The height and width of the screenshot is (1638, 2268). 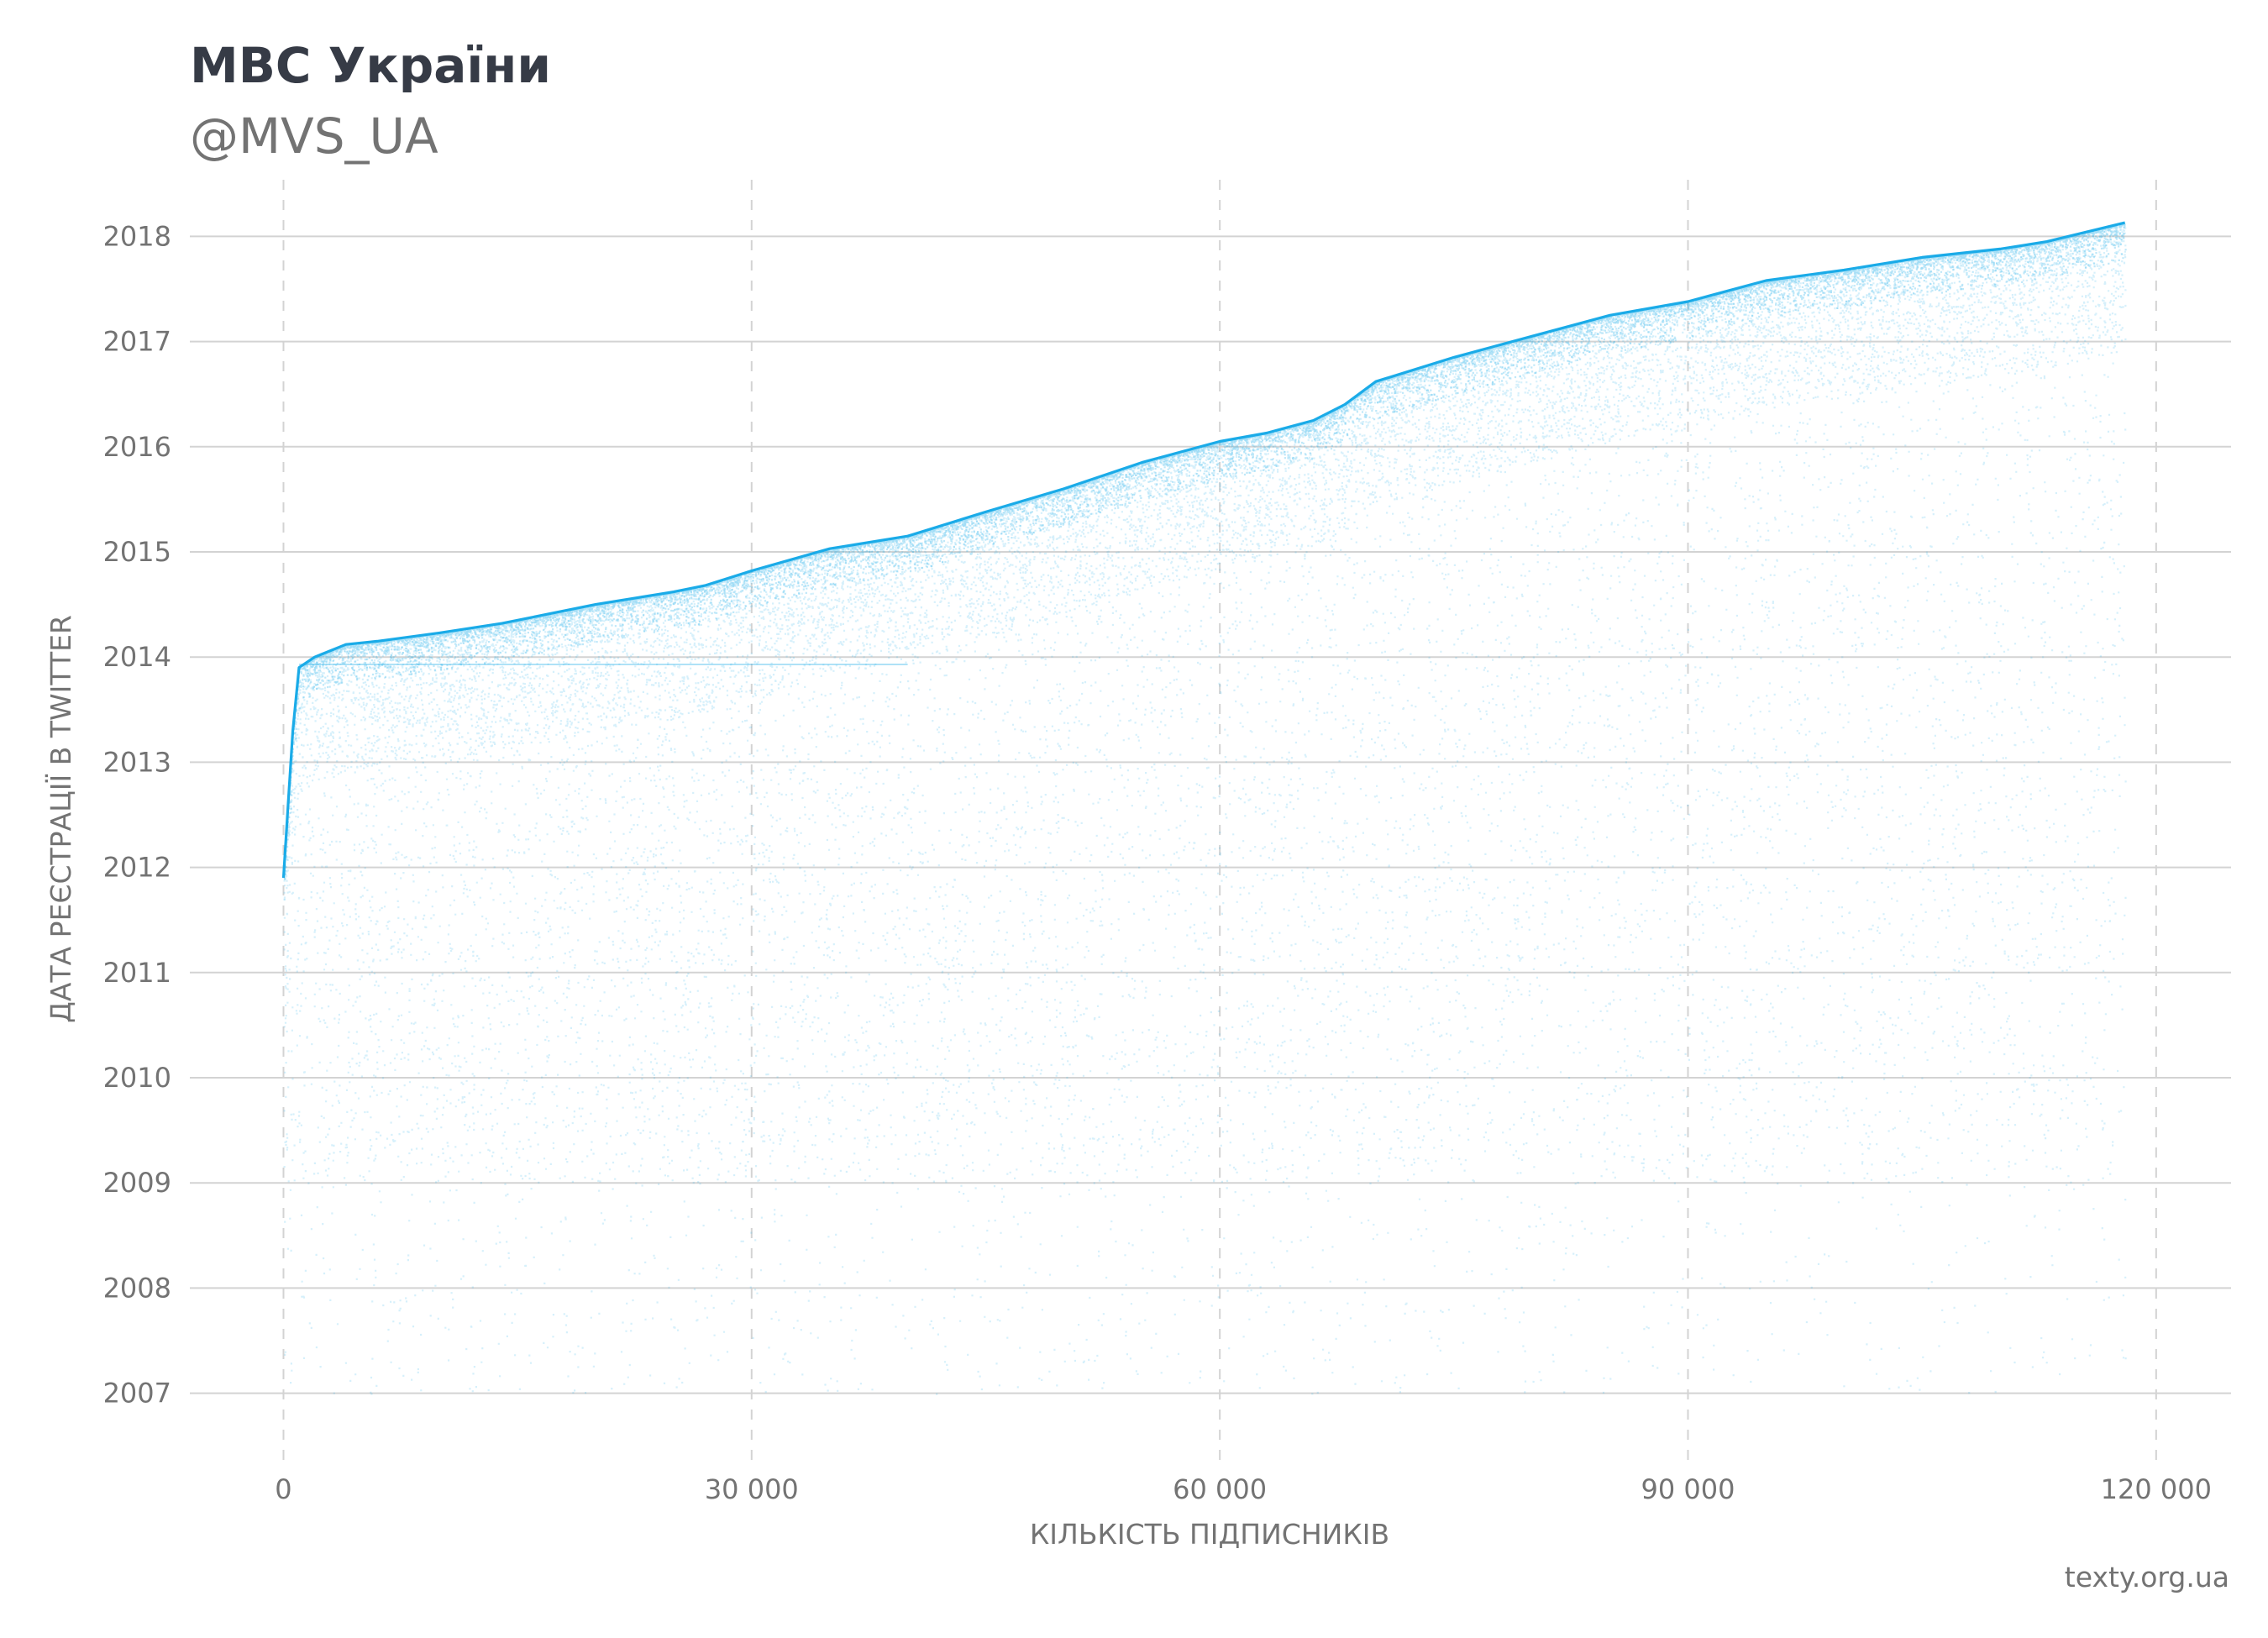 I want to click on x-tick-2: 60 000, so click(x=1220, y=1489).